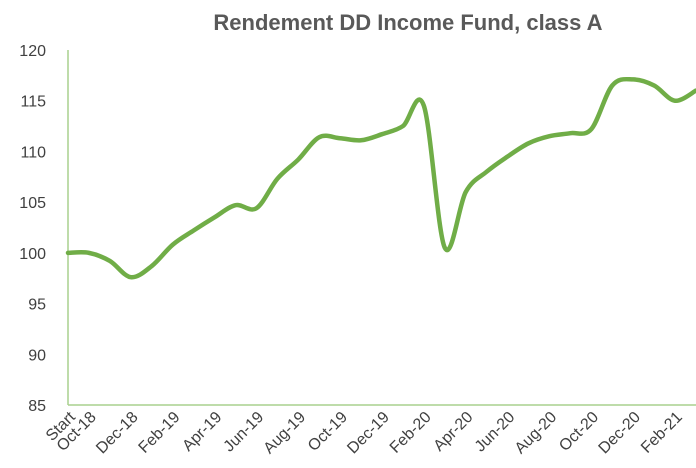  I want to click on x-tick-label: Feb-19, so click(160, 433).